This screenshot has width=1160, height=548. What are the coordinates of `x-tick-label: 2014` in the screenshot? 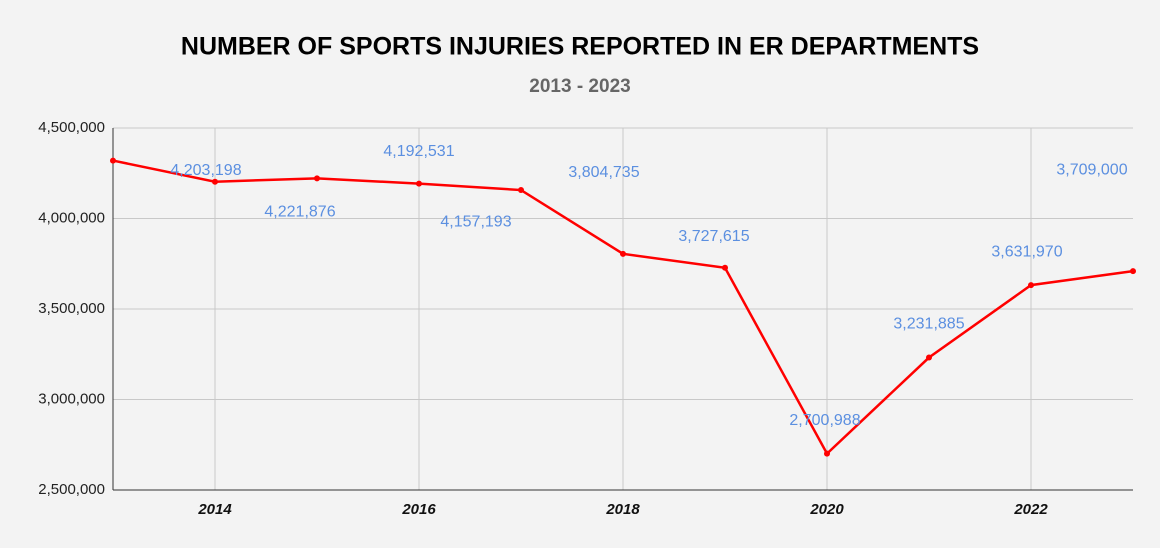 It's located at (214, 509).